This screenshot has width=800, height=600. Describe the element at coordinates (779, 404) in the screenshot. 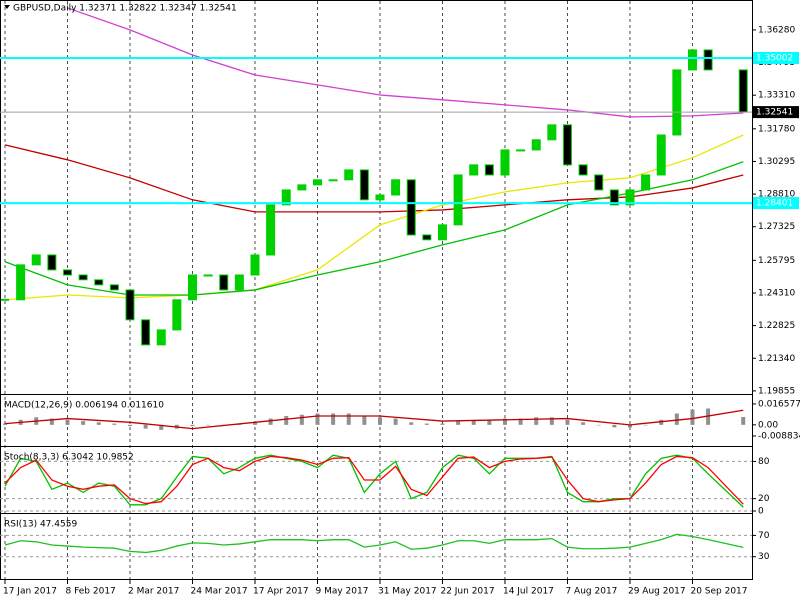

I see `y-tick-label: 0.016577` at that location.